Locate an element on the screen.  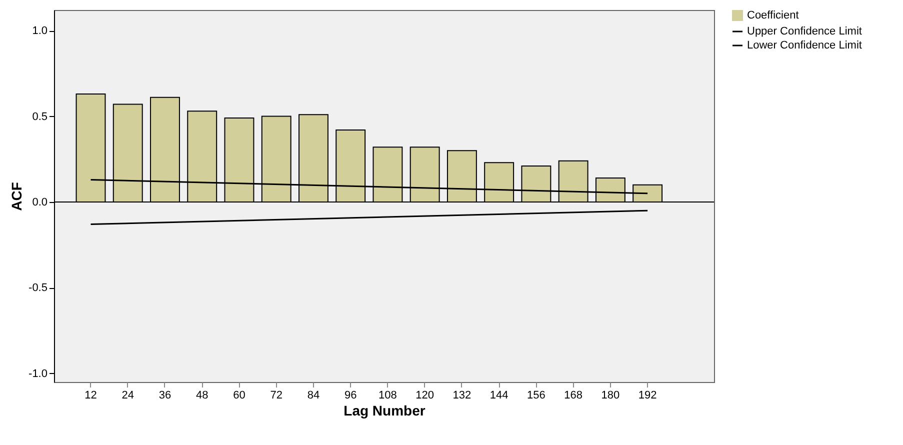
x-tick-label: 108 is located at coordinates (387, 396).